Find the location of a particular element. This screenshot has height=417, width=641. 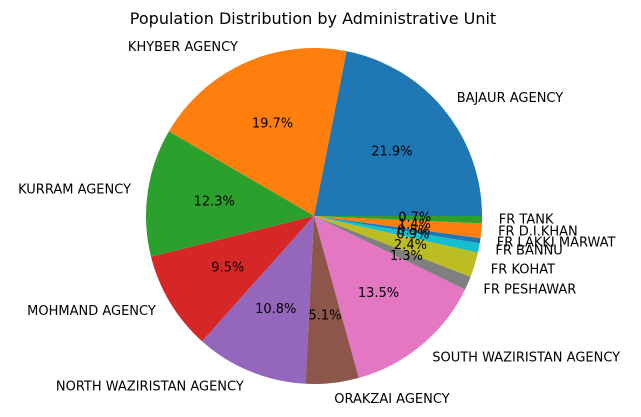

percent-label-fr-peshawar: 1.3% is located at coordinates (406, 256).